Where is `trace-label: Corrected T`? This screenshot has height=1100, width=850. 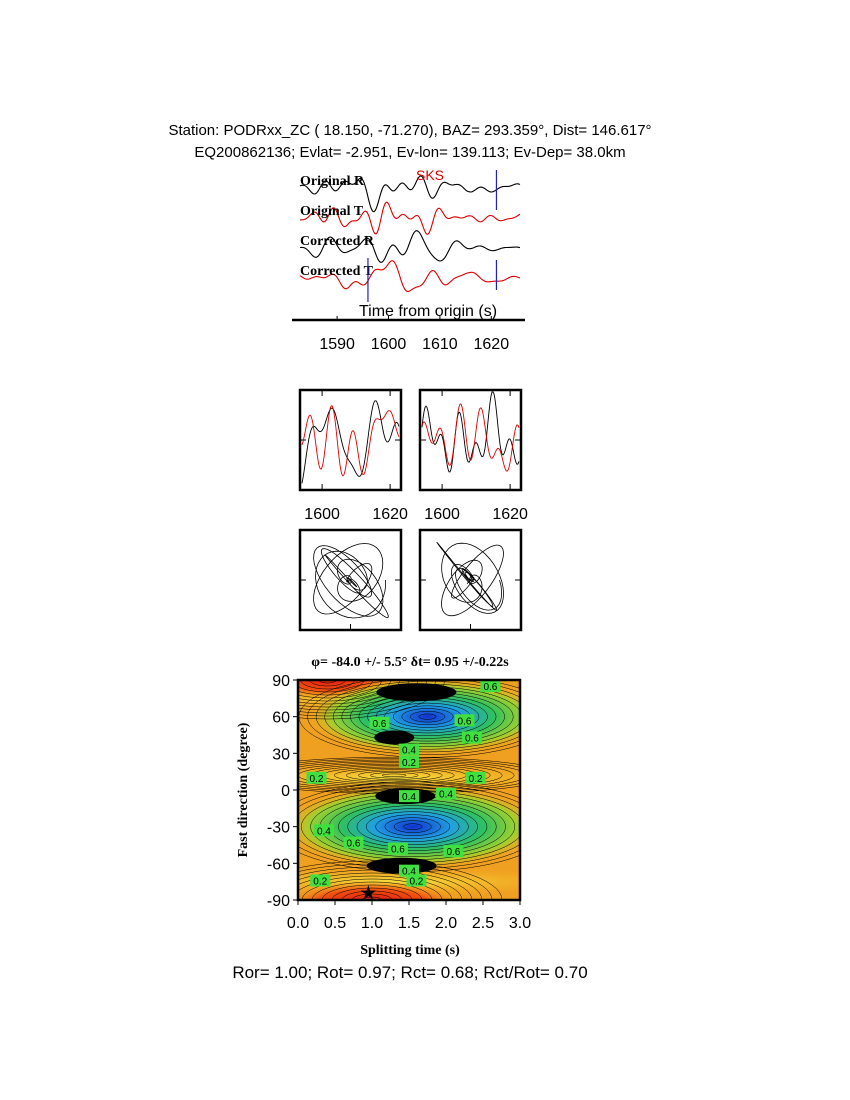
trace-label: Corrected T is located at coordinates (337, 271).